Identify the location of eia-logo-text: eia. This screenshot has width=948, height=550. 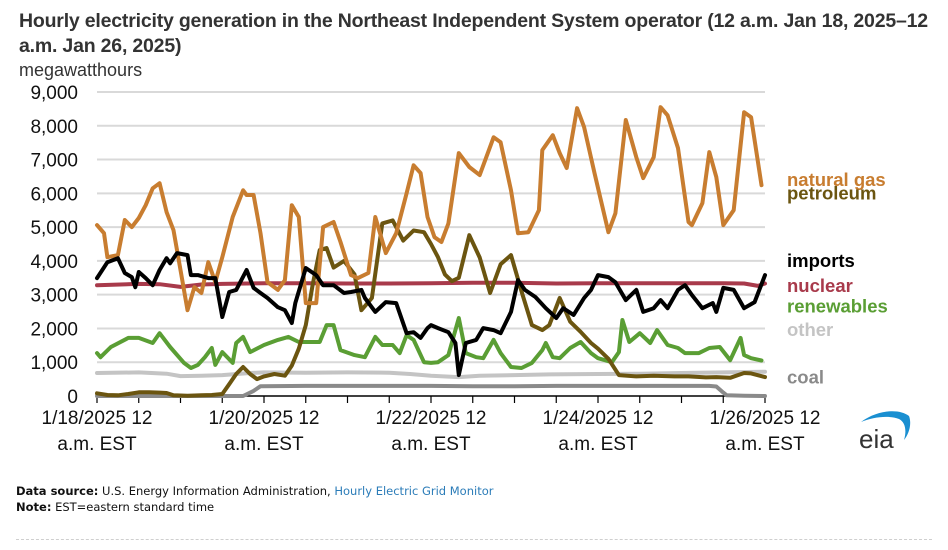
(876, 438).